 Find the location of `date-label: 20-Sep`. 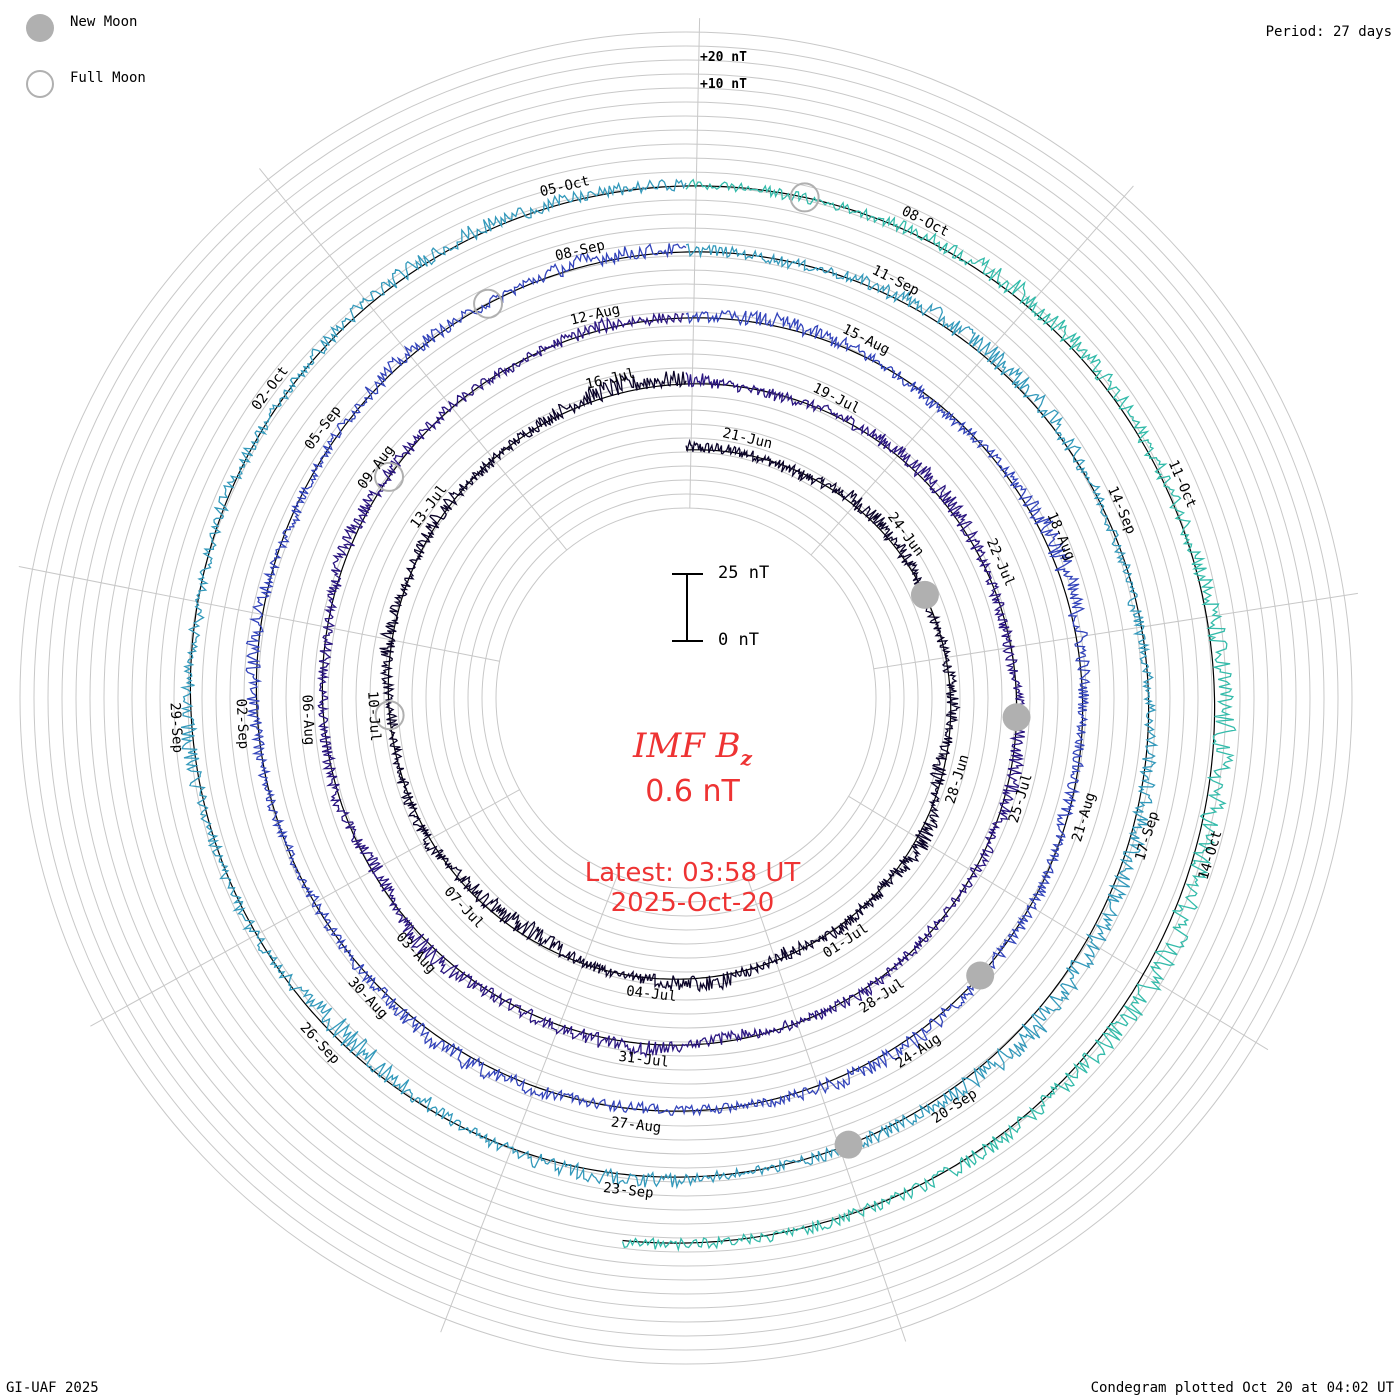

date-label: 20-Sep is located at coordinates (954, 1106).